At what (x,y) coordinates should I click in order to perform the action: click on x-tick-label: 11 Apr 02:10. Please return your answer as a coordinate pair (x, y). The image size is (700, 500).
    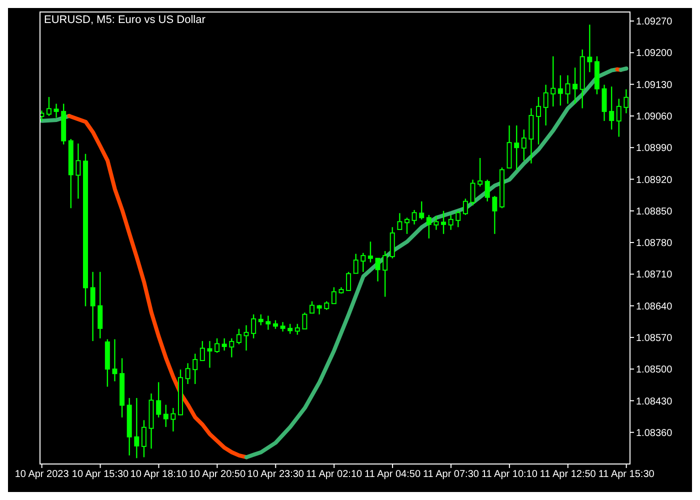
    Looking at the image, I should click on (334, 474).